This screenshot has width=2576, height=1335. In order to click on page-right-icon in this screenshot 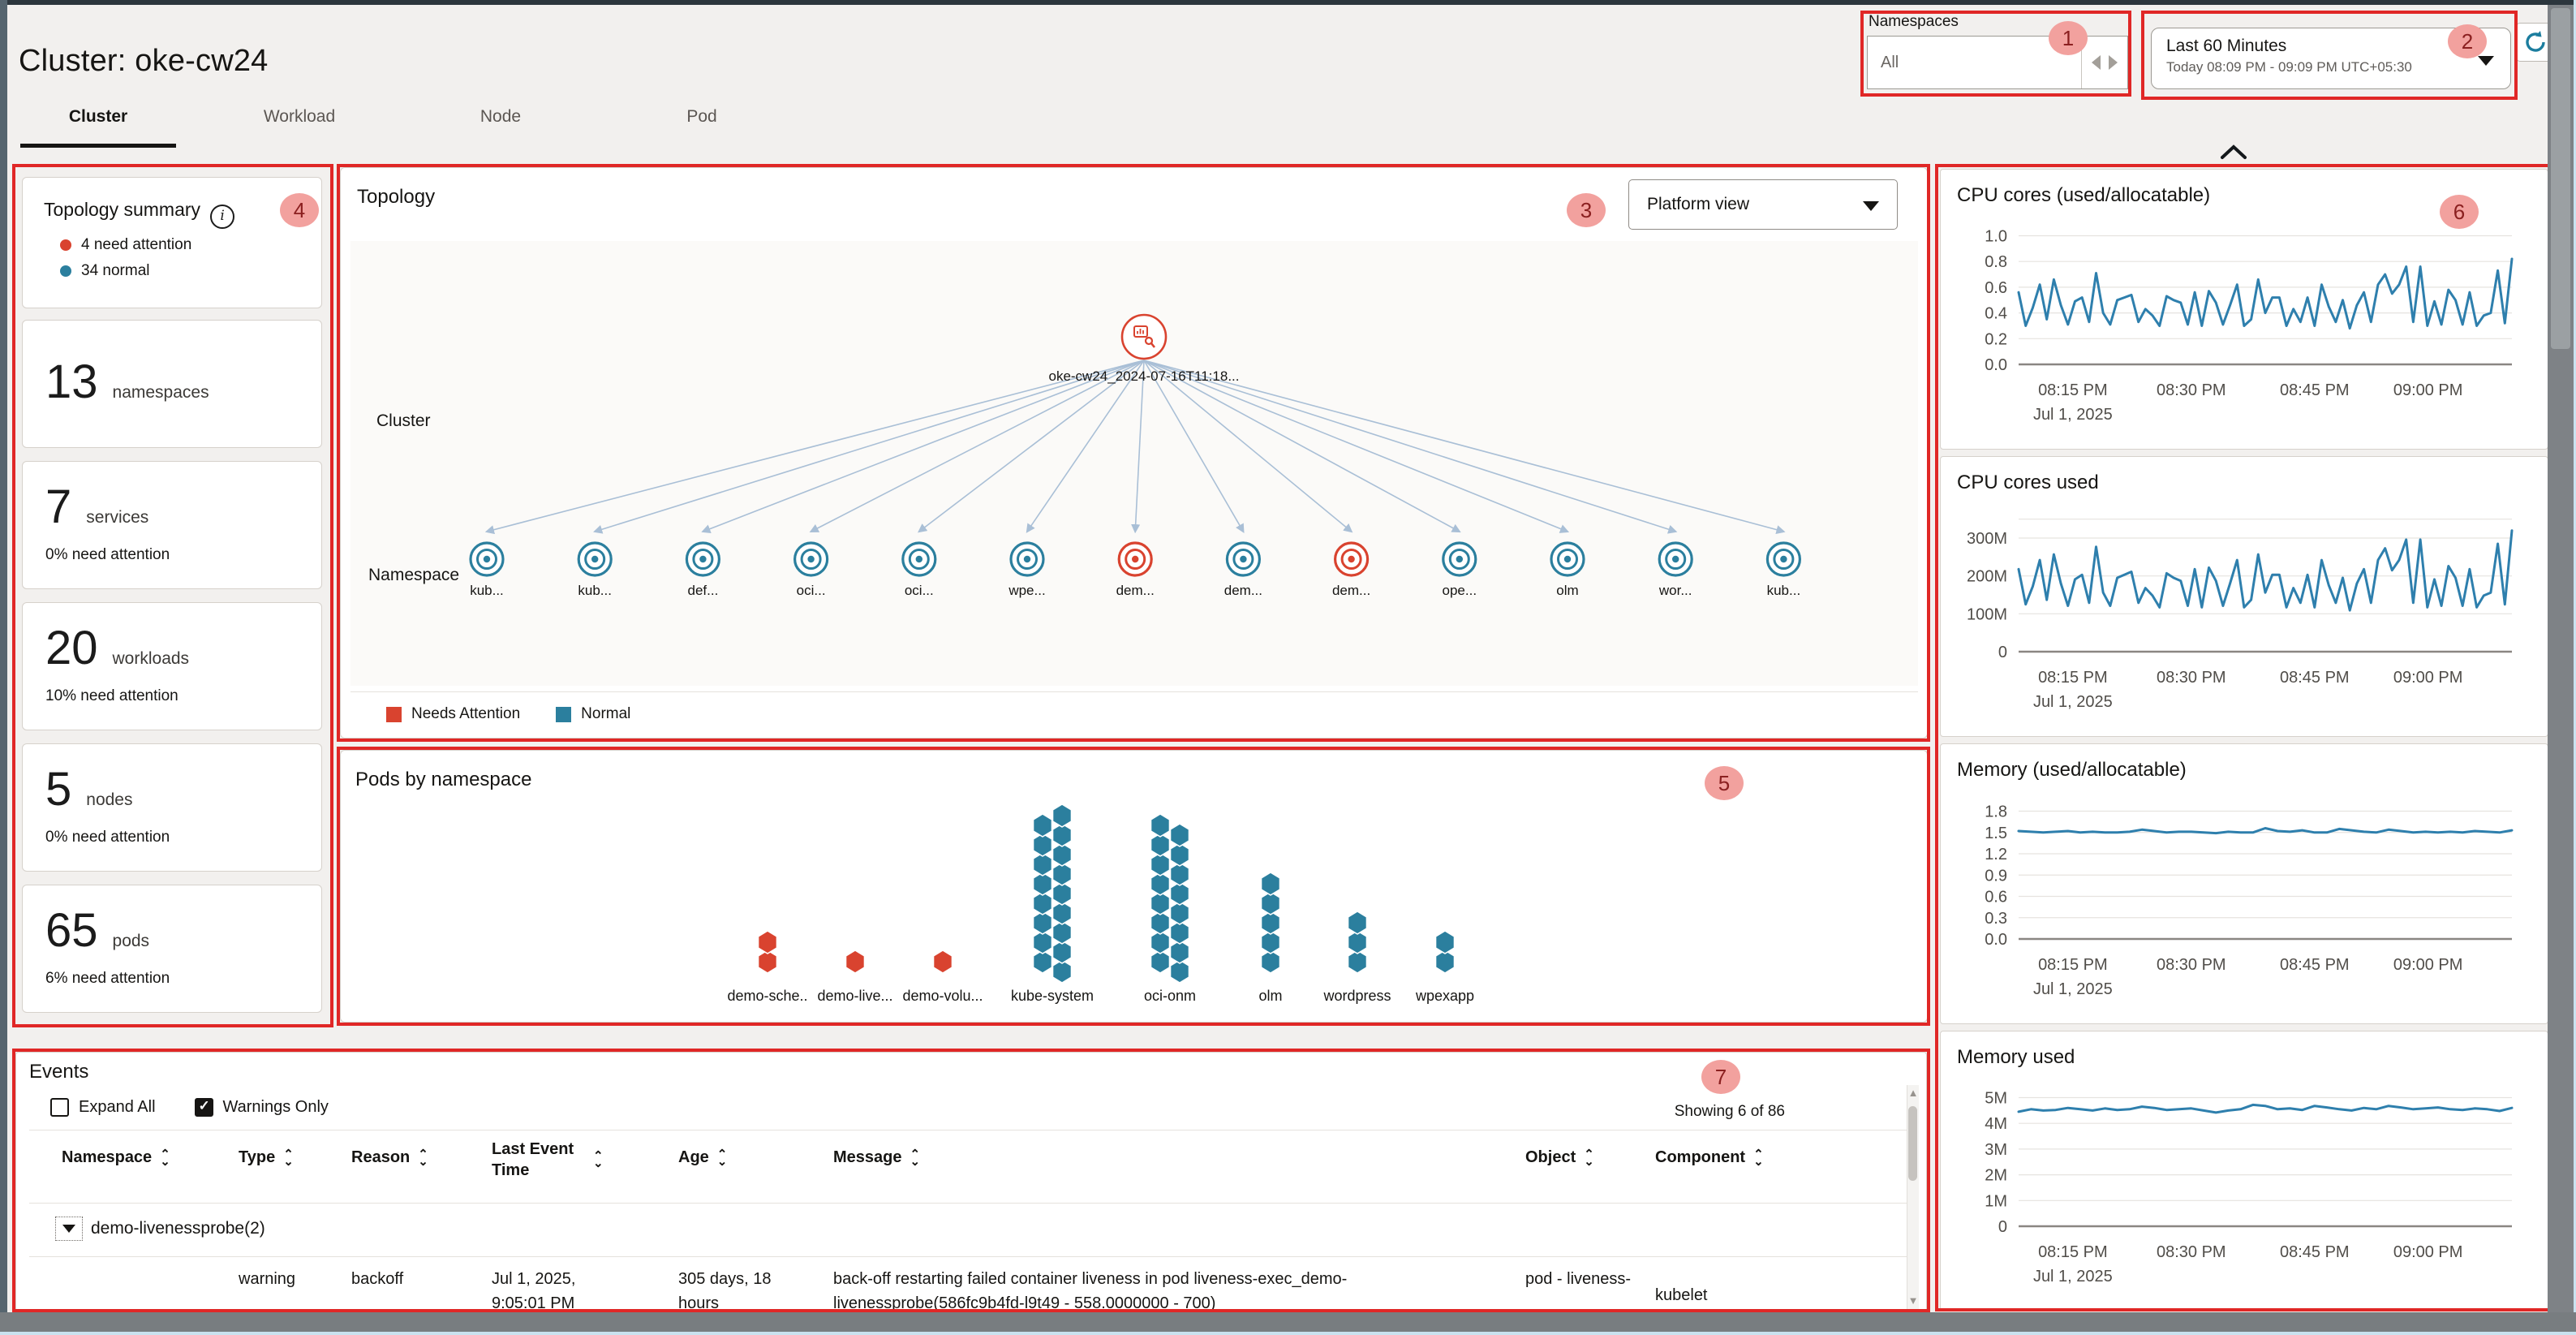, I will do `click(2113, 62)`.